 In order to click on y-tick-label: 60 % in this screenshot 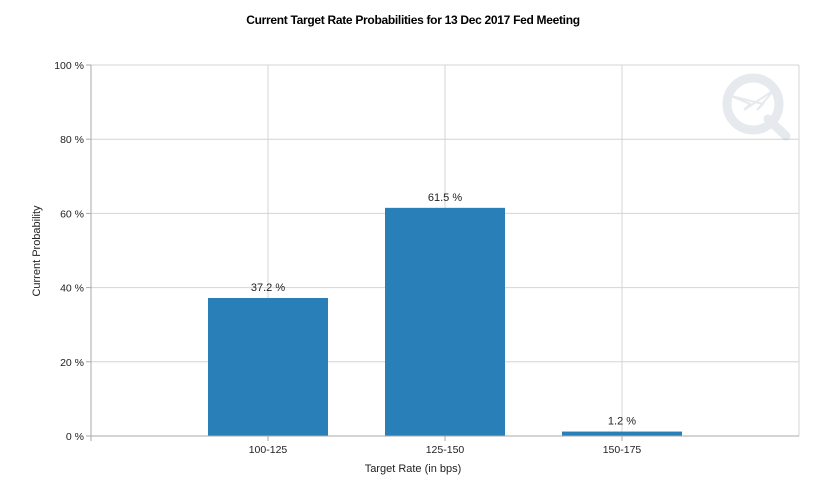, I will do `click(72, 214)`.